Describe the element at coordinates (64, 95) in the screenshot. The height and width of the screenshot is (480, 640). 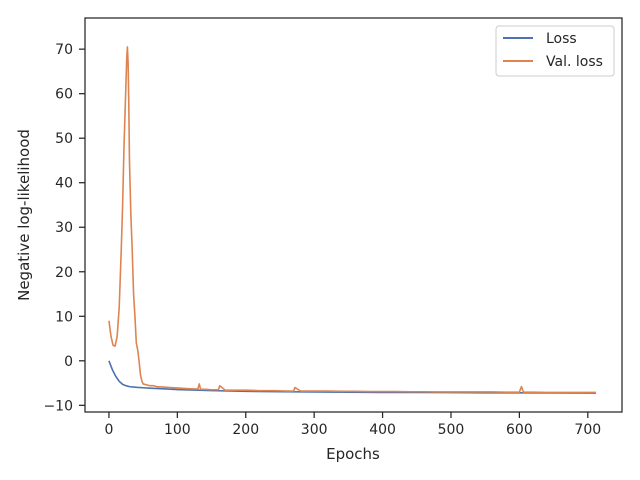
I see `y-tick-label: 60` at that location.